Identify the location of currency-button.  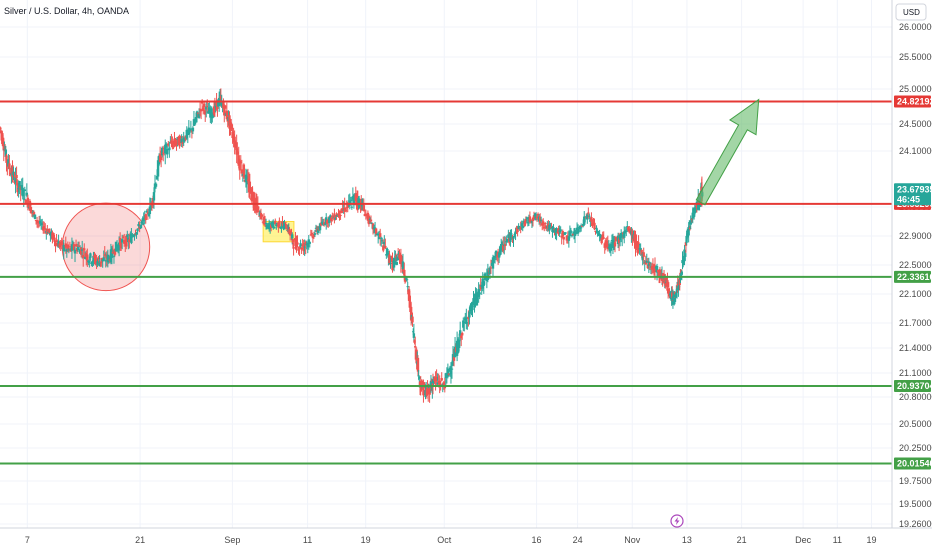
(911, 12).